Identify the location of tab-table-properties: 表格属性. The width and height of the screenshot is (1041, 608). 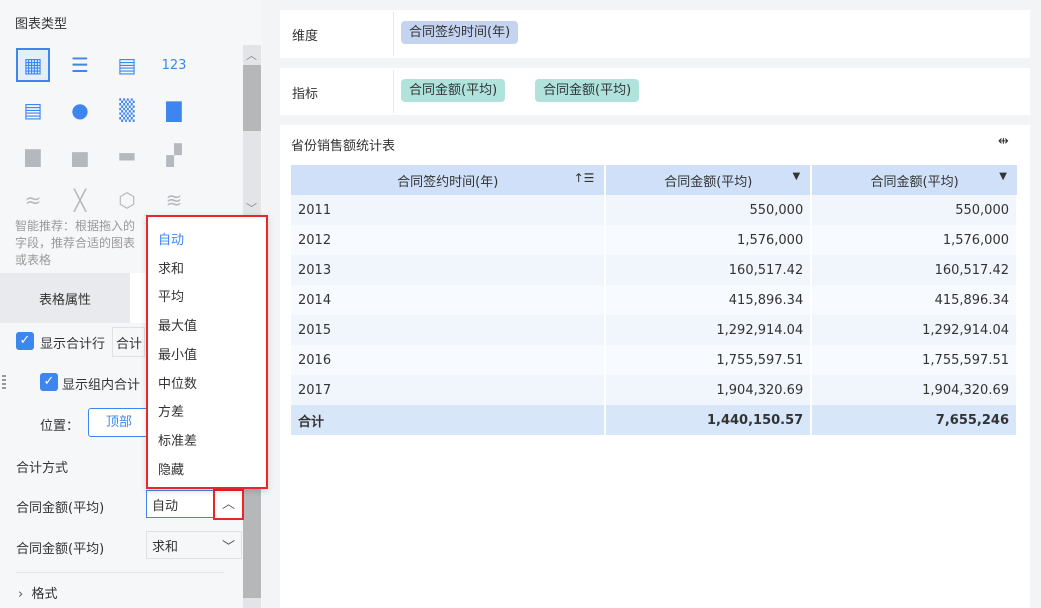
(65, 298).